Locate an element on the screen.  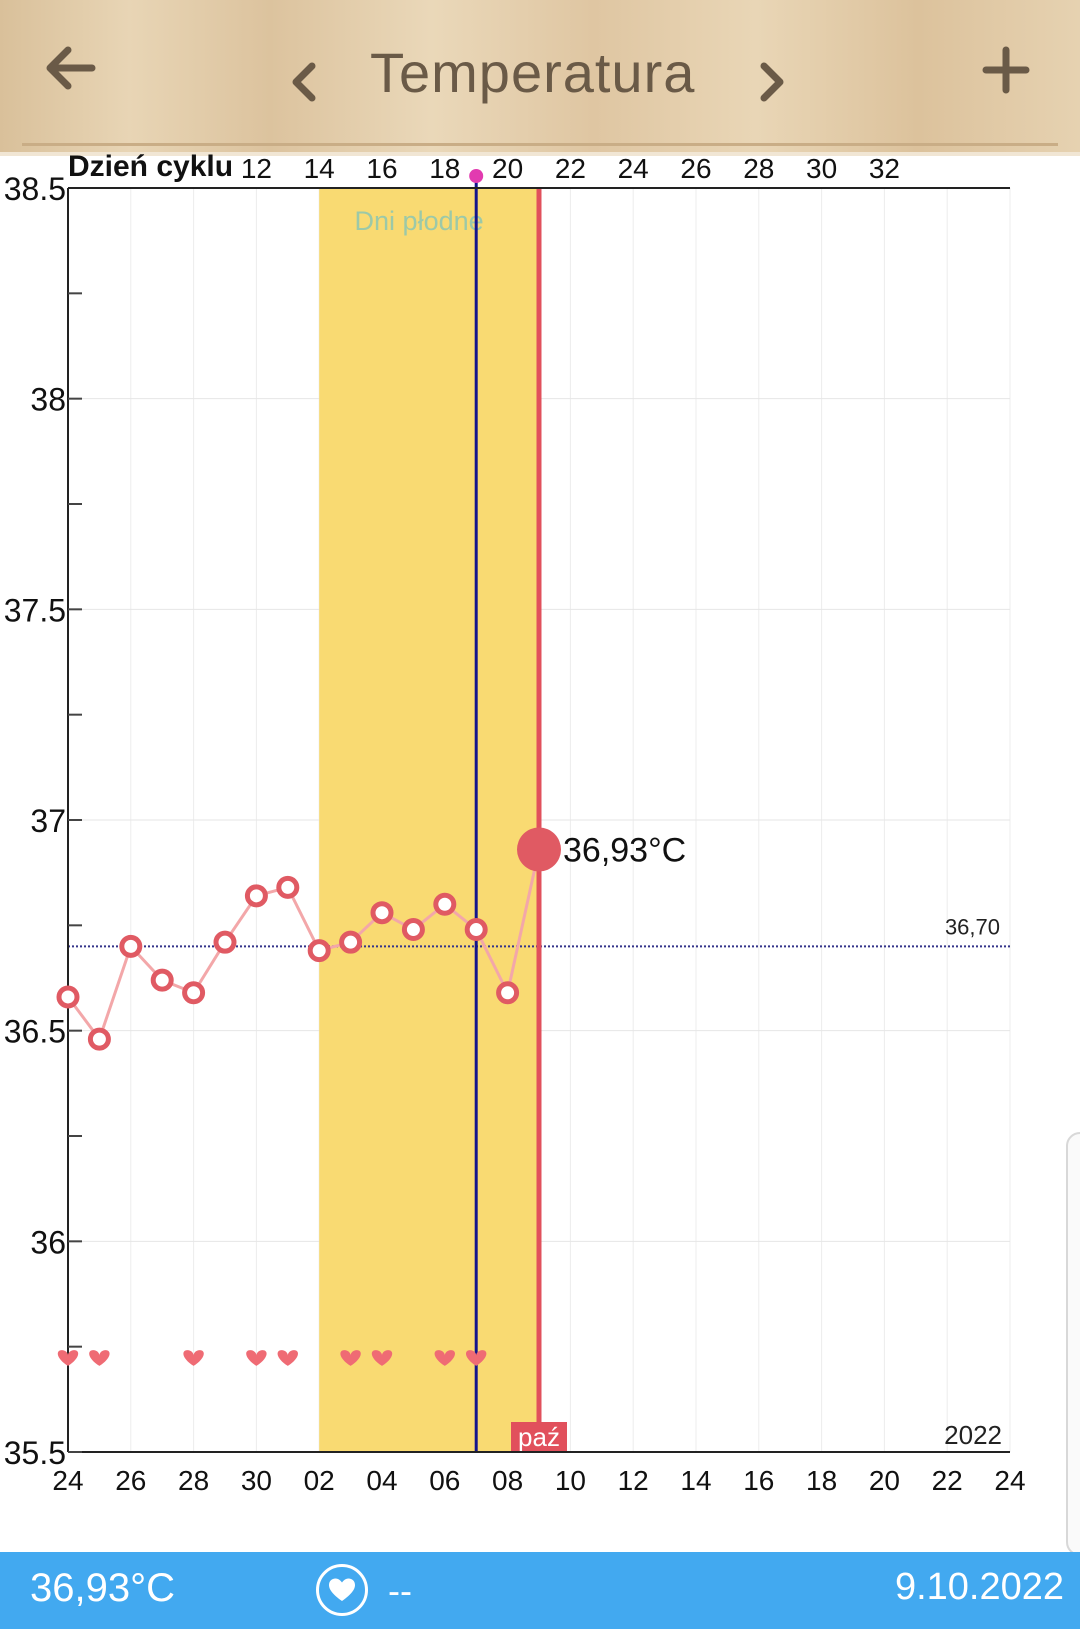
x-tick-label: 26 is located at coordinates (130, 1480).